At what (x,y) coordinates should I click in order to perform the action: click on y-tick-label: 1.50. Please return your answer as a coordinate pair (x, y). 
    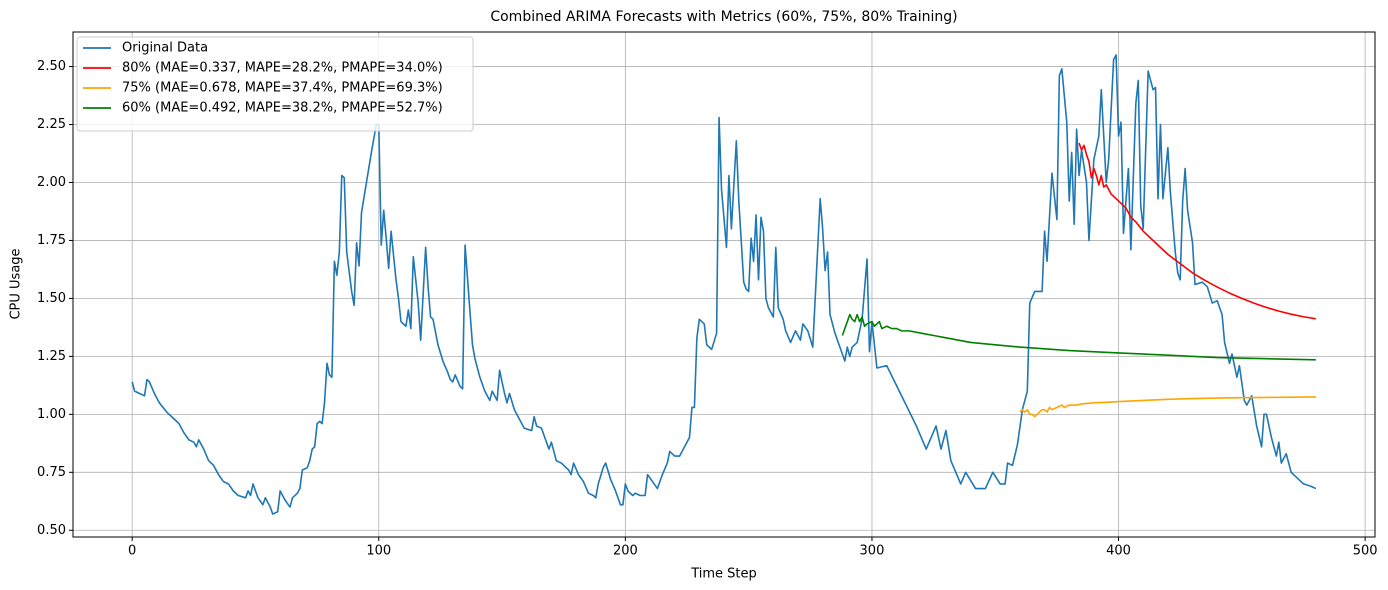
    Looking at the image, I should click on (51, 298).